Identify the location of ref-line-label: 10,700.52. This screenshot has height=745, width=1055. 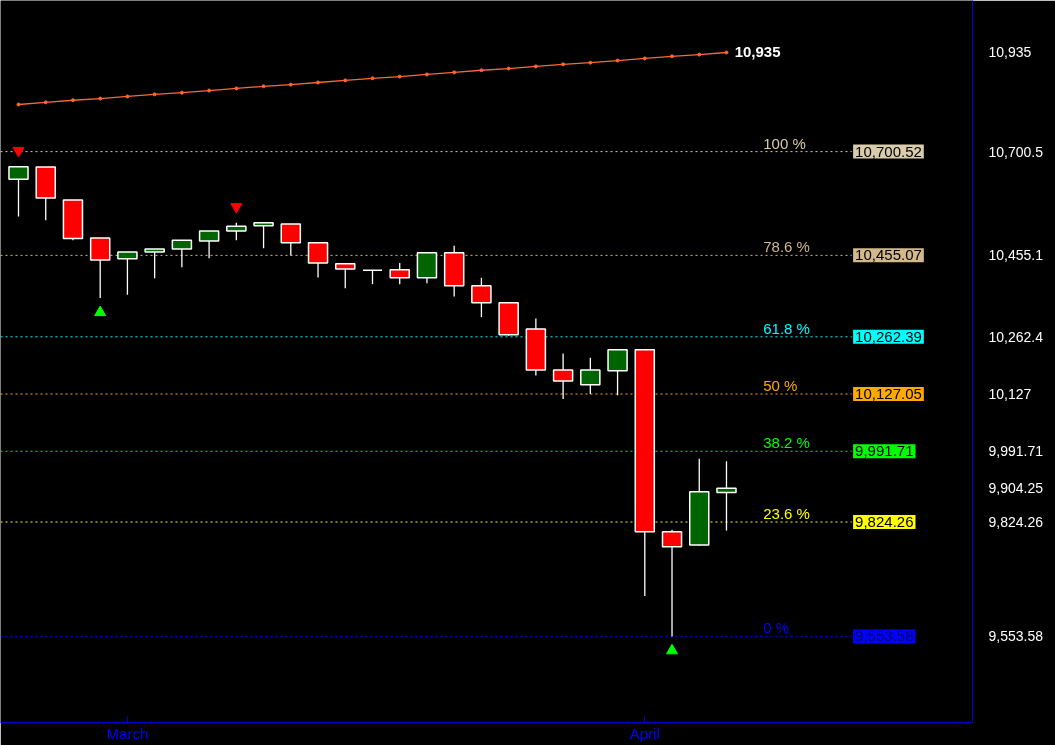
(888, 151).